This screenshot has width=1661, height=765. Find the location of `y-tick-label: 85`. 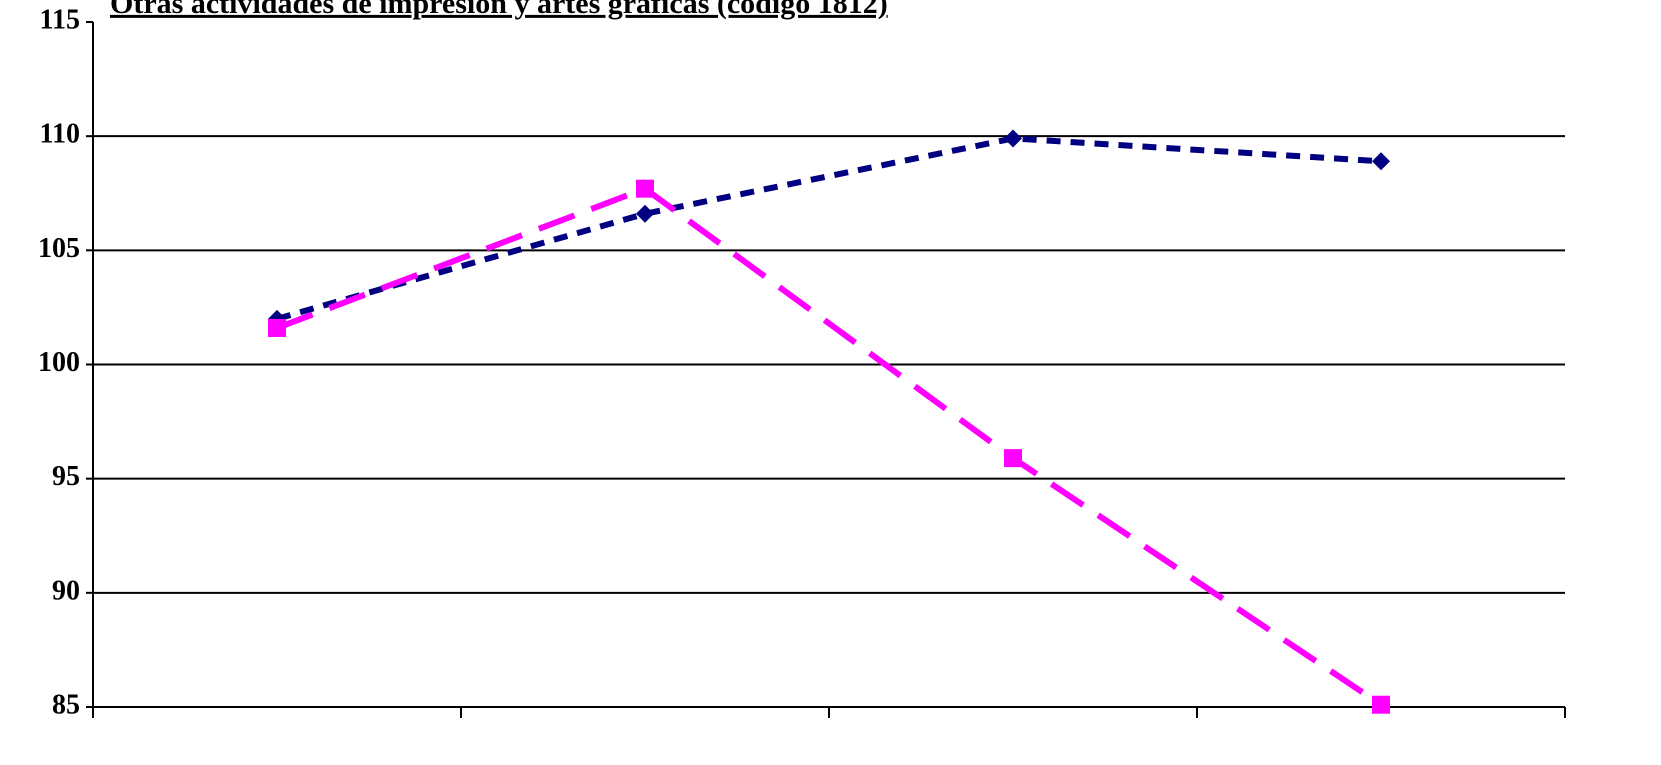

y-tick-label: 85 is located at coordinates (66, 704).